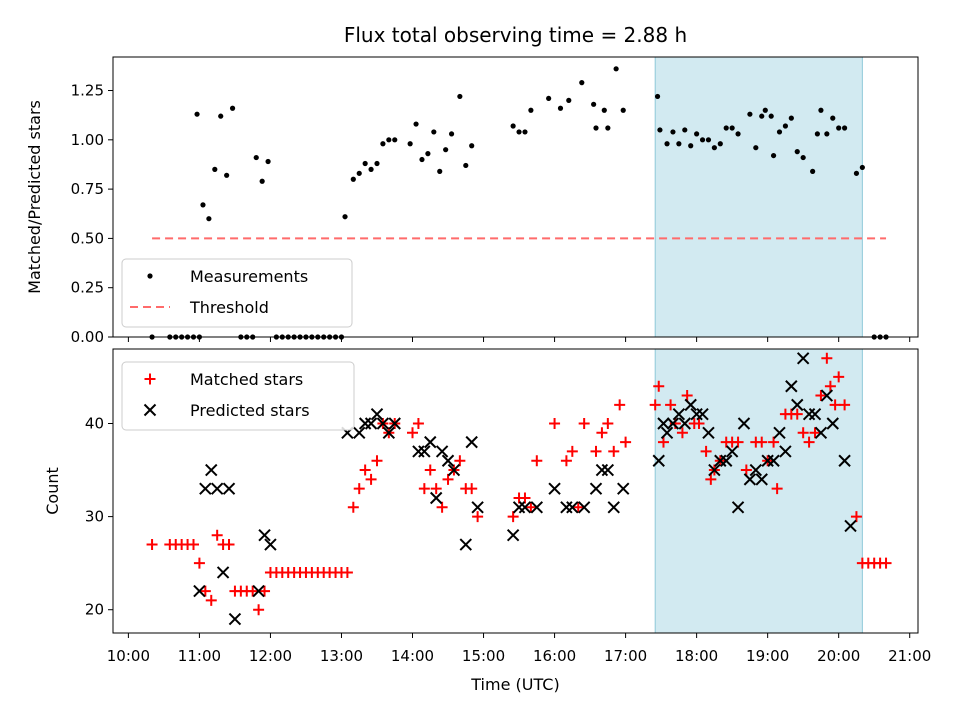  I want to click on y-tick-label: 1.25, so click(87, 91).